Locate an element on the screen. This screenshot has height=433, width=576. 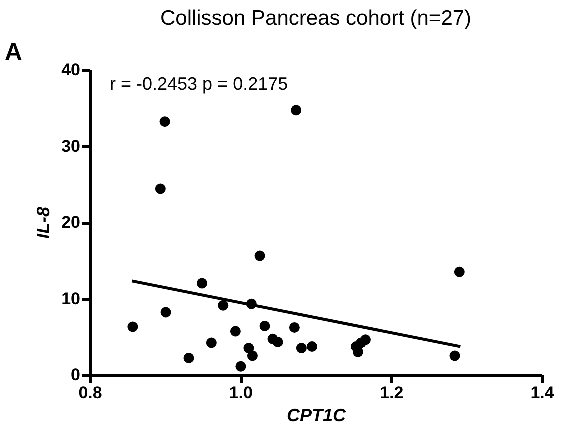
y-tick-label: 10 is located at coordinates (71, 298).